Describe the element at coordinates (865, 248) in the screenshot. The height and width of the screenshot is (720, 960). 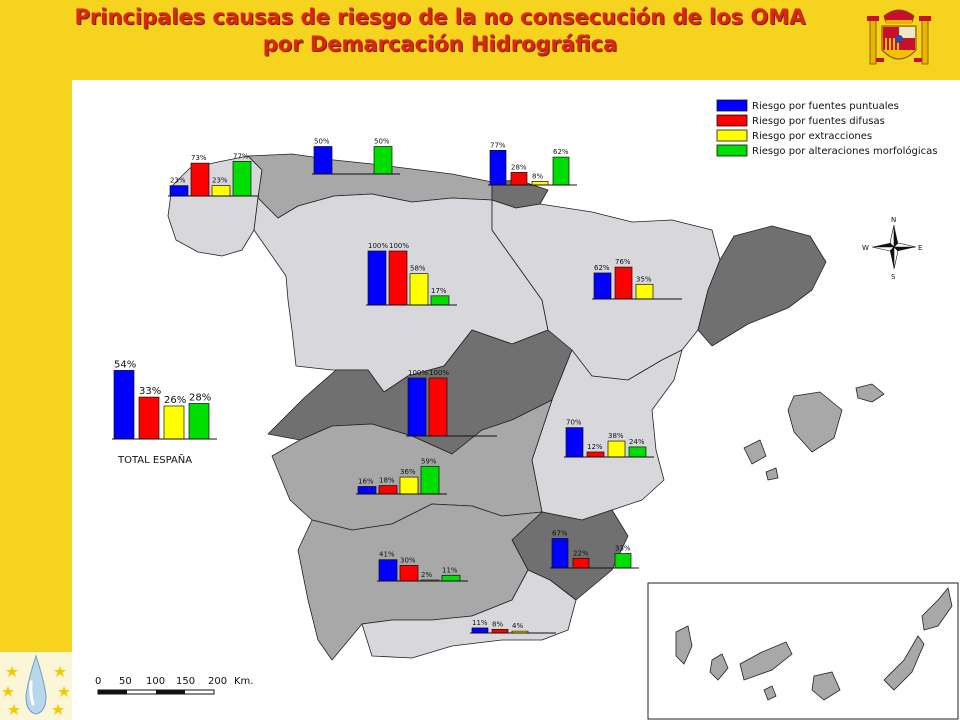
I see `compass-w-label: W` at that location.